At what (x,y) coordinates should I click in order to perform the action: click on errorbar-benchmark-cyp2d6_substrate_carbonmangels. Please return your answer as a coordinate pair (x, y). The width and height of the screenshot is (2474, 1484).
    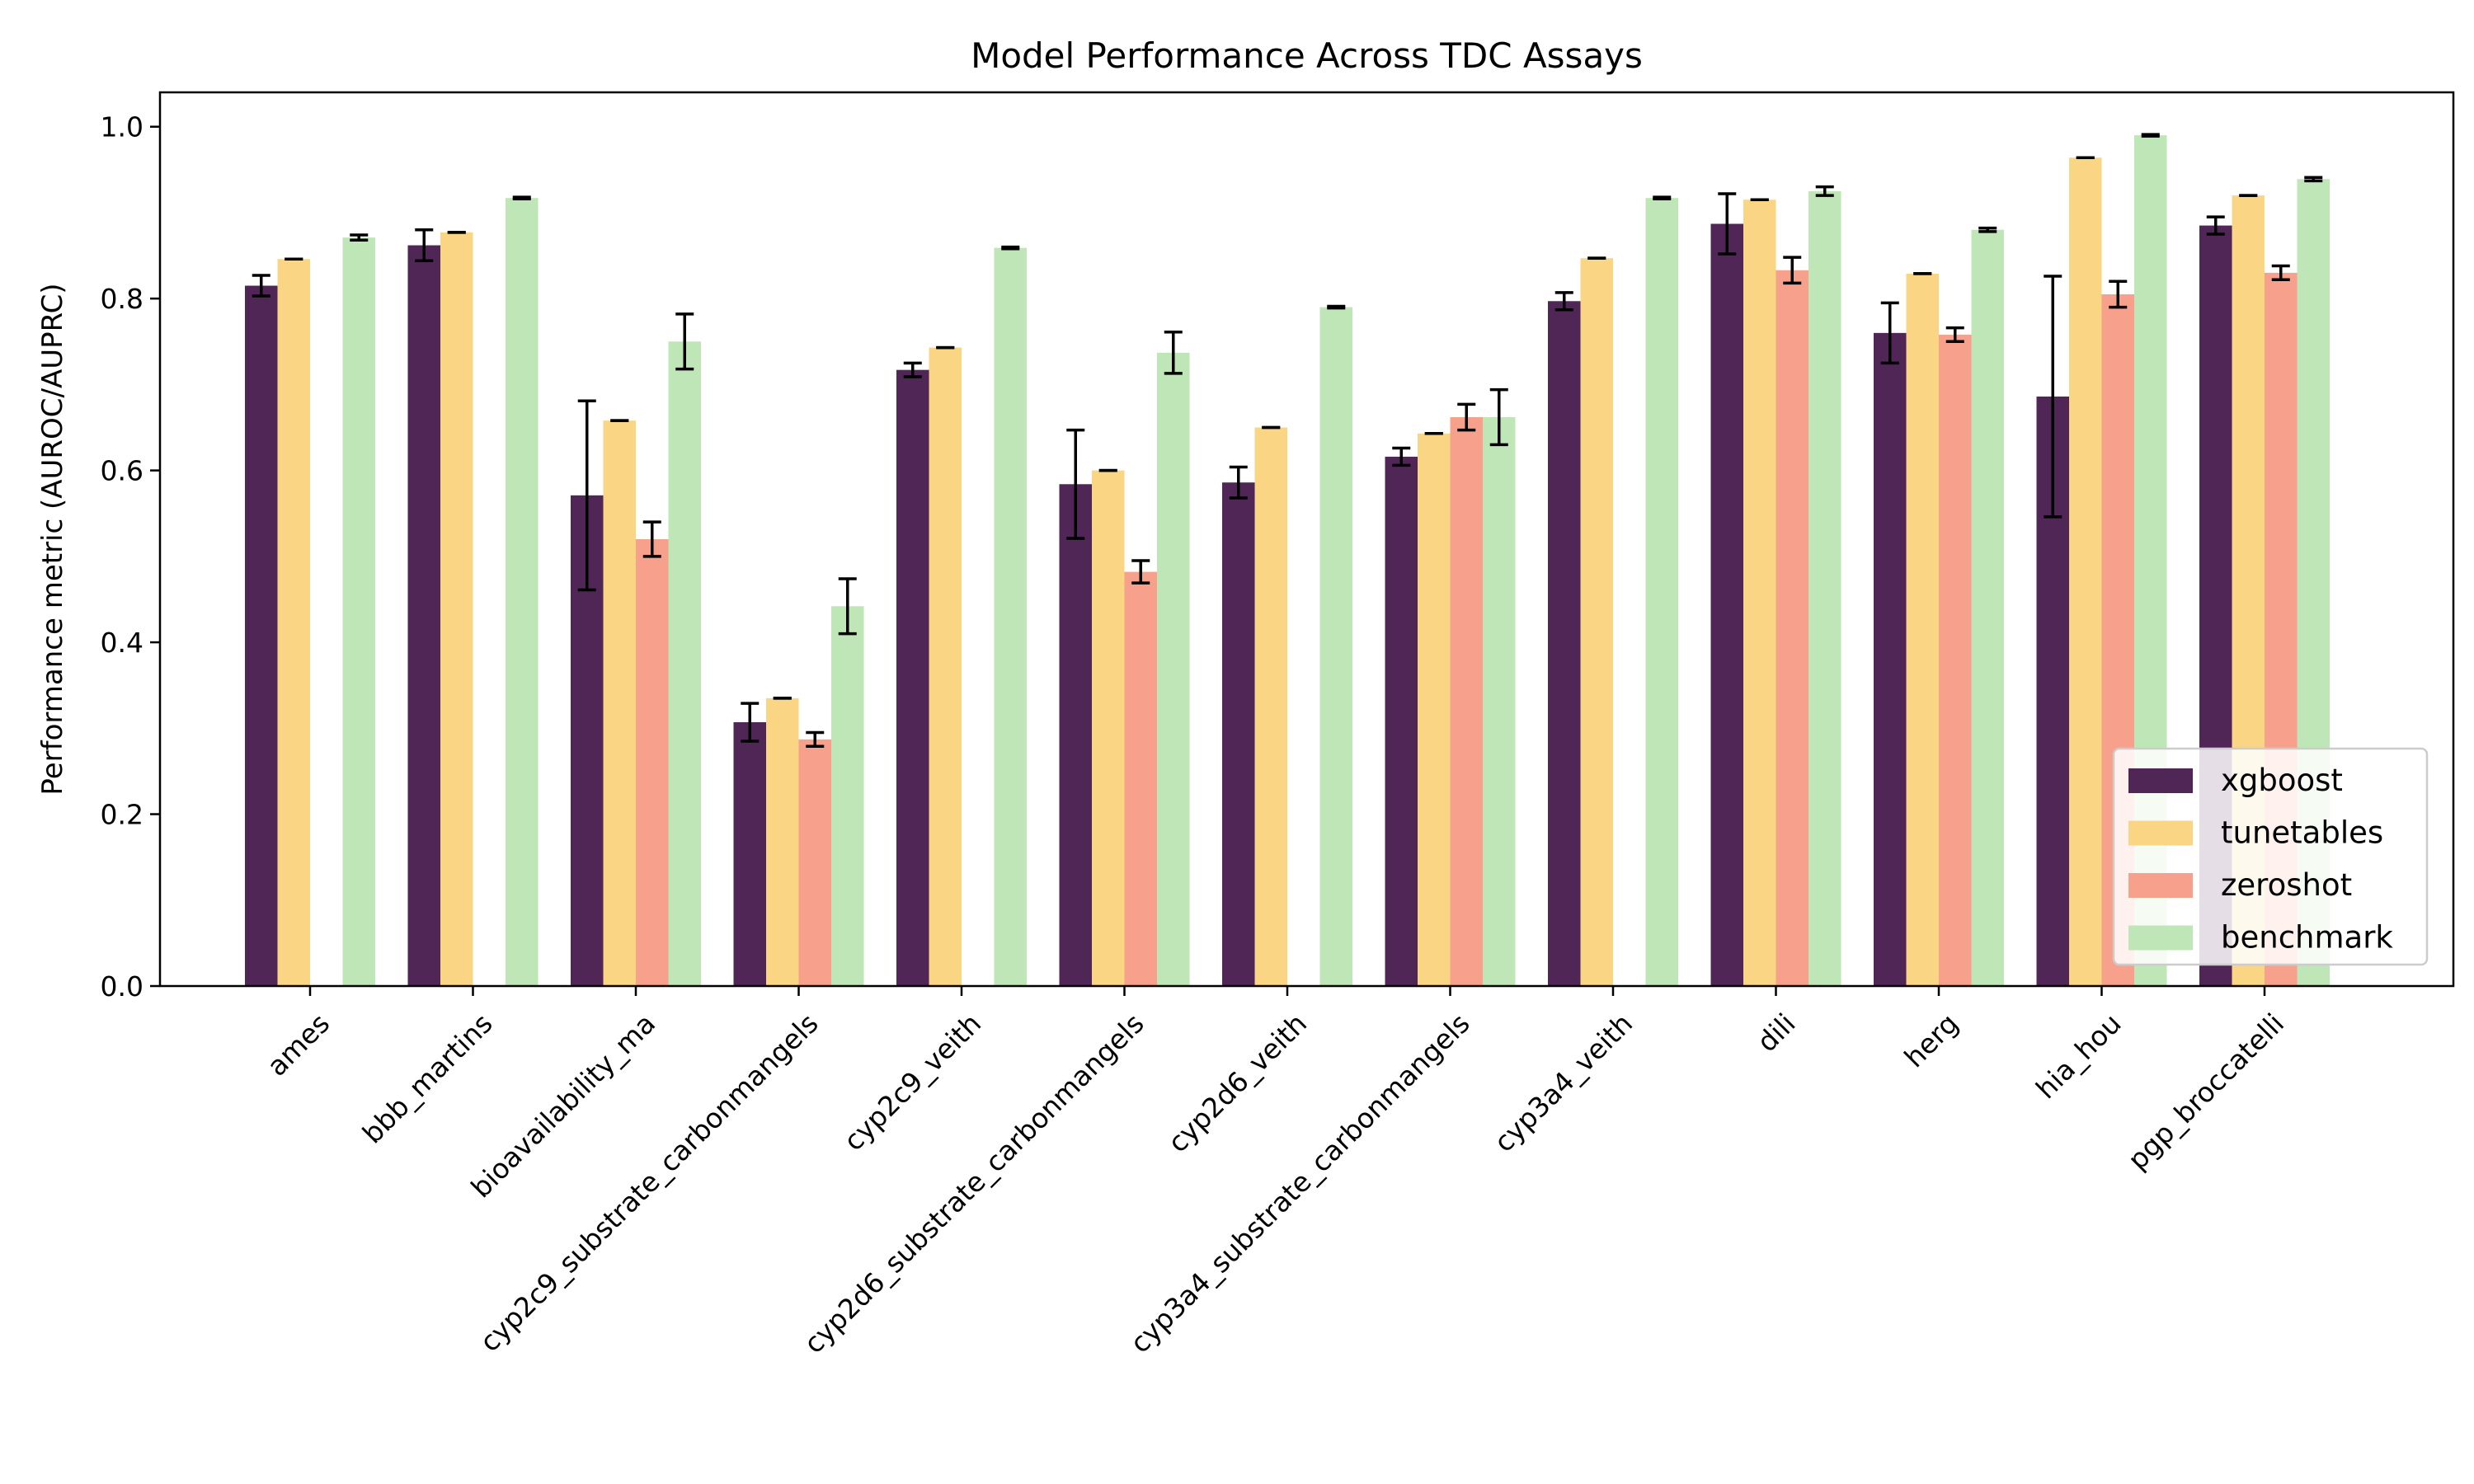
    Looking at the image, I should click on (1173, 353).